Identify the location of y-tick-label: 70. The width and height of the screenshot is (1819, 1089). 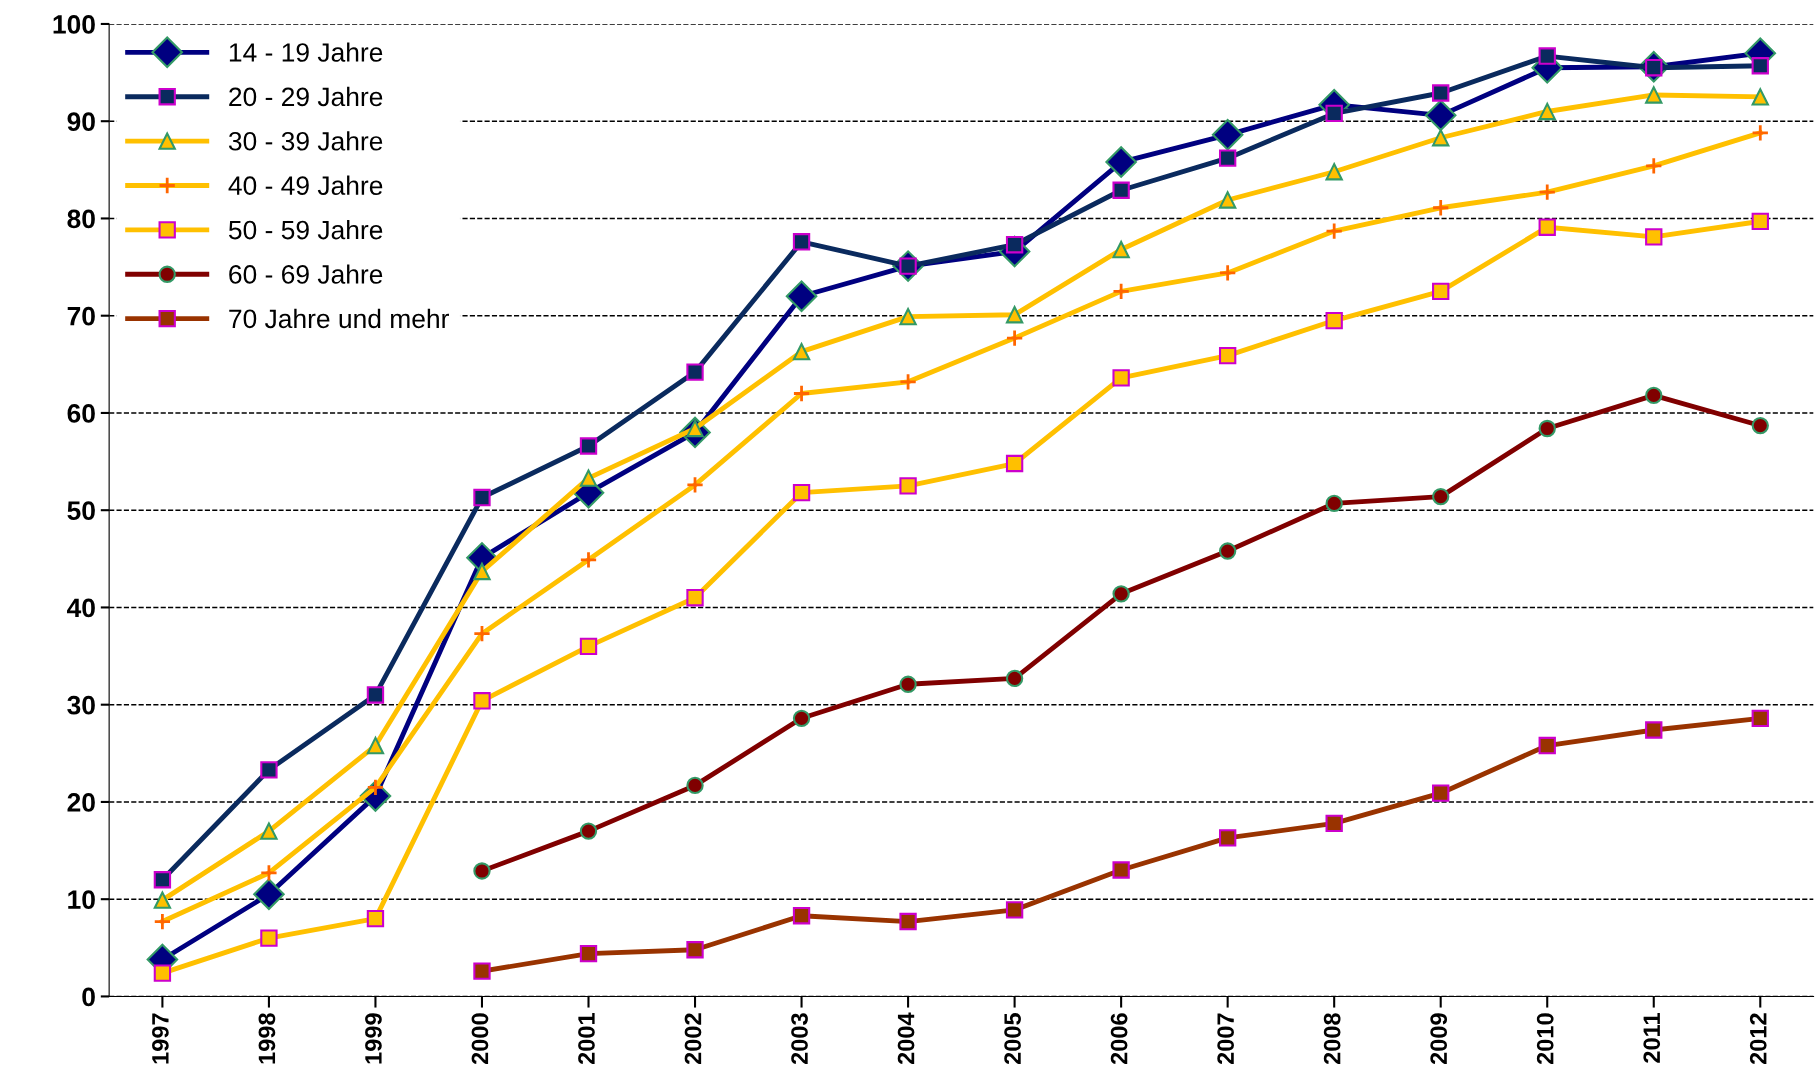
(81, 316).